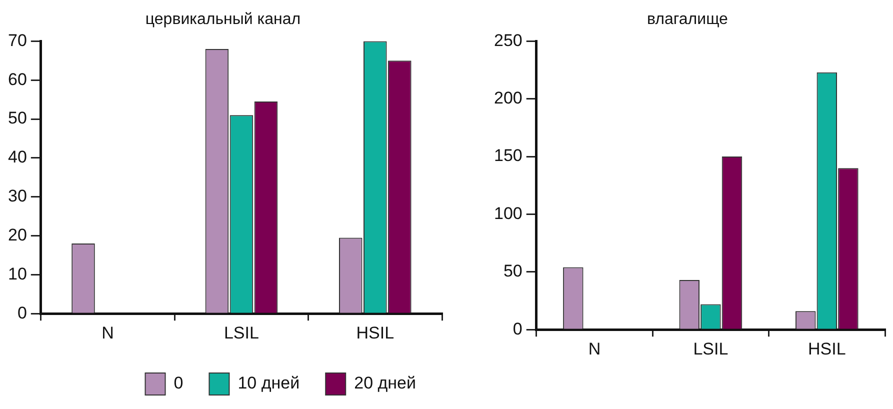 This screenshot has width=893, height=409. What do you see at coordinates (17, 157) in the screenshot?
I see `y-tick-label: 40` at bounding box center [17, 157].